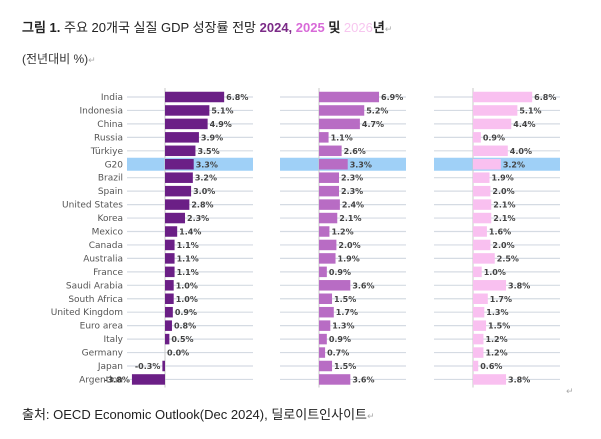 The height and width of the screenshot is (439, 601). Describe the element at coordinates (338, 353) in the screenshot. I see `data-label: 0.7%` at that location.